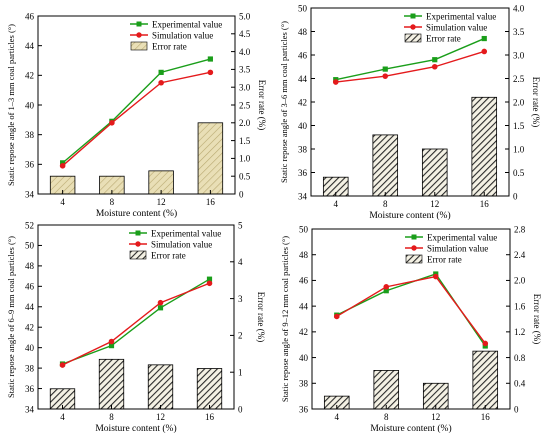  I want to click on y2-tick-label: 3, so click(240, 299).